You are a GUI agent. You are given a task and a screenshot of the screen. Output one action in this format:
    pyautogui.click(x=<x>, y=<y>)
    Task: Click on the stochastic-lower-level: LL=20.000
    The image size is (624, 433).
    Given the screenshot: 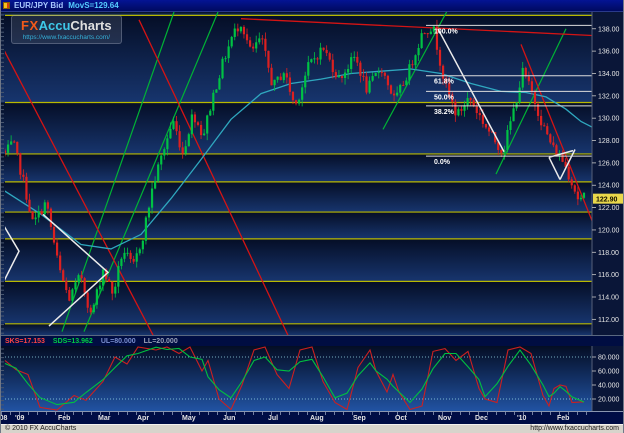 What is the action you would take?
    pyautogui.click(x=160, y=341)
    